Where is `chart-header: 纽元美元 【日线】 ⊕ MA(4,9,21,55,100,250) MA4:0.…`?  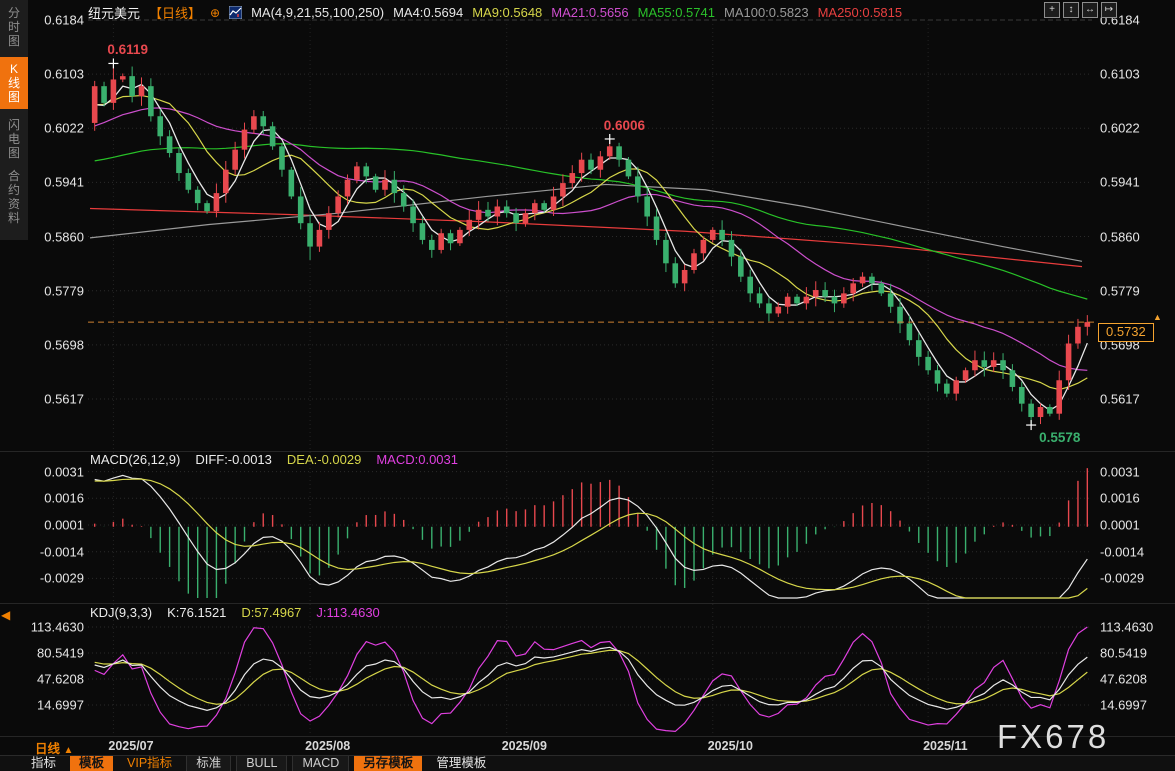 chart-header: 纽元美元 【日线】 ⊕ MA(4,9,21,55,100,250) MA4:0.… is located at coordinates (495, 12).